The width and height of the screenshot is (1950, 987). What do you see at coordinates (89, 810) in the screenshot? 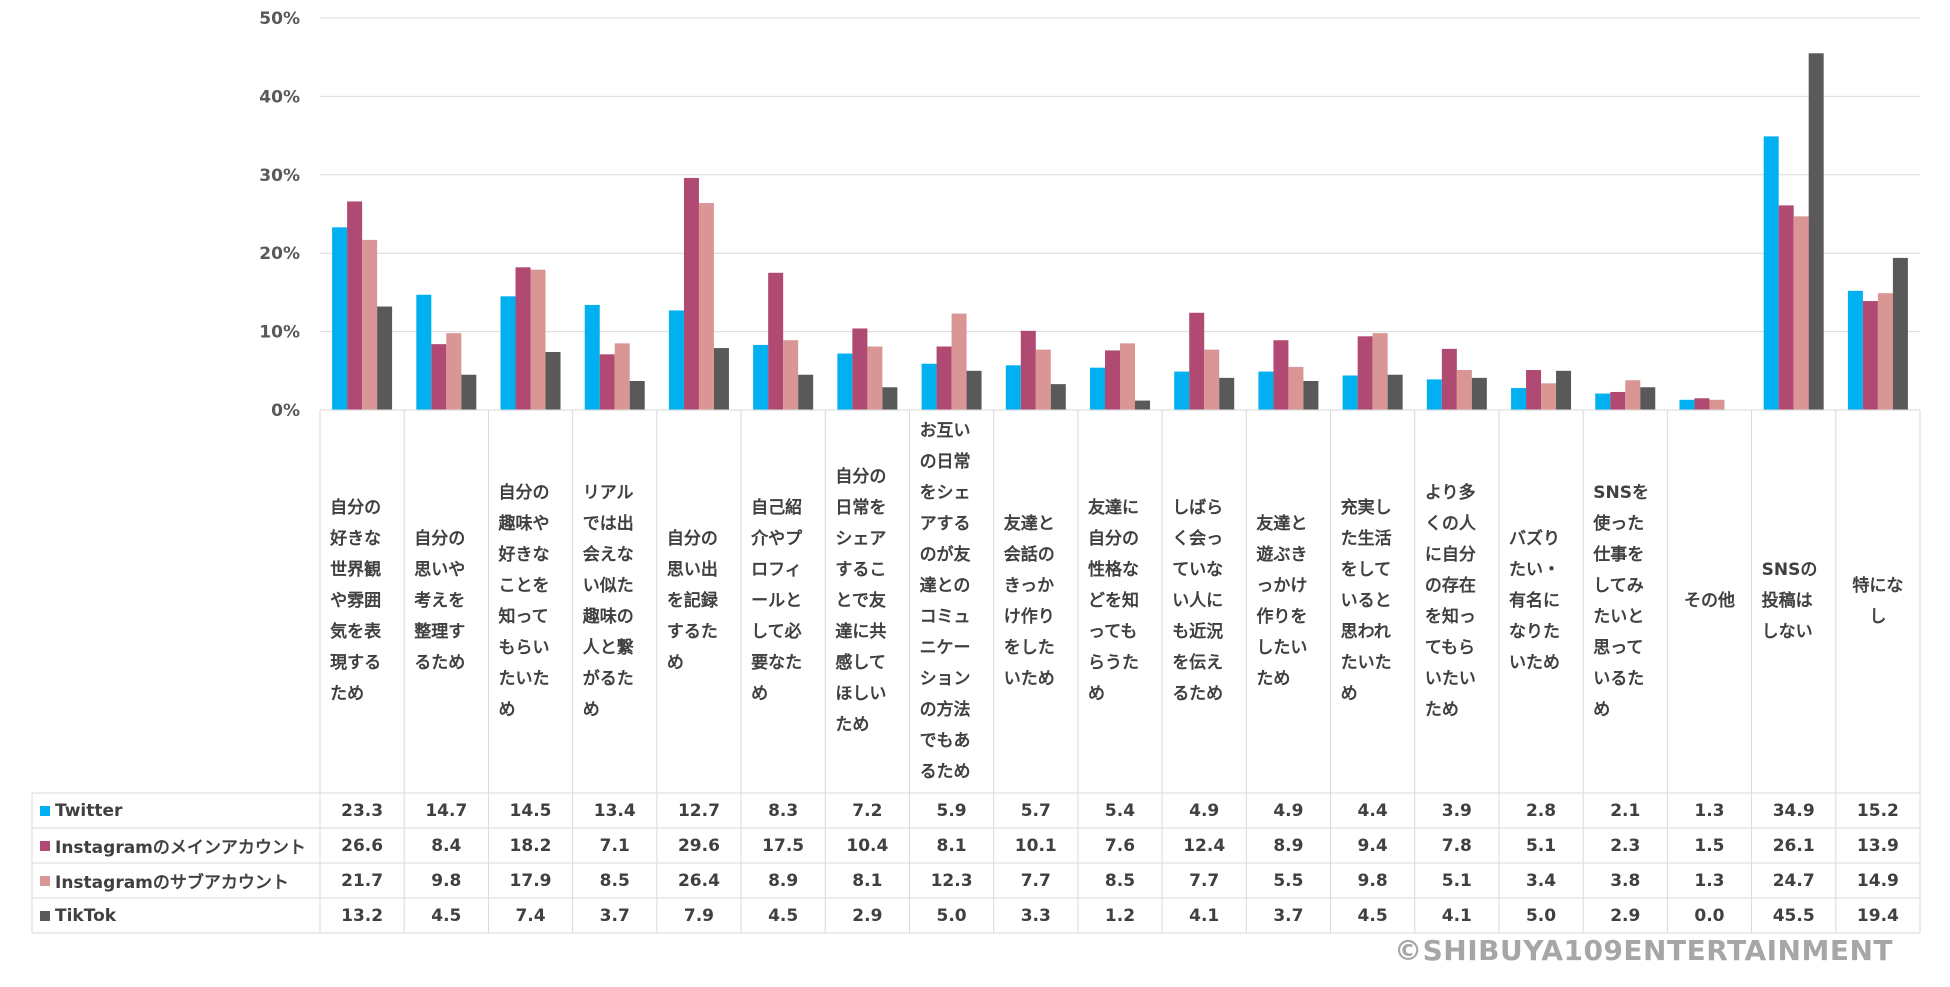
I see `legend-label: Twitter` at bounding box center [89, 810].